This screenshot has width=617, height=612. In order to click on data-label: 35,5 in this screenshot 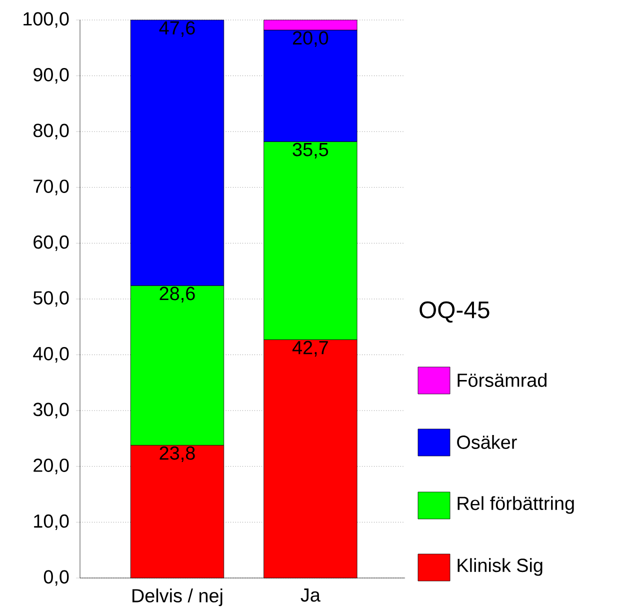, I will do `click(310, 150)`.